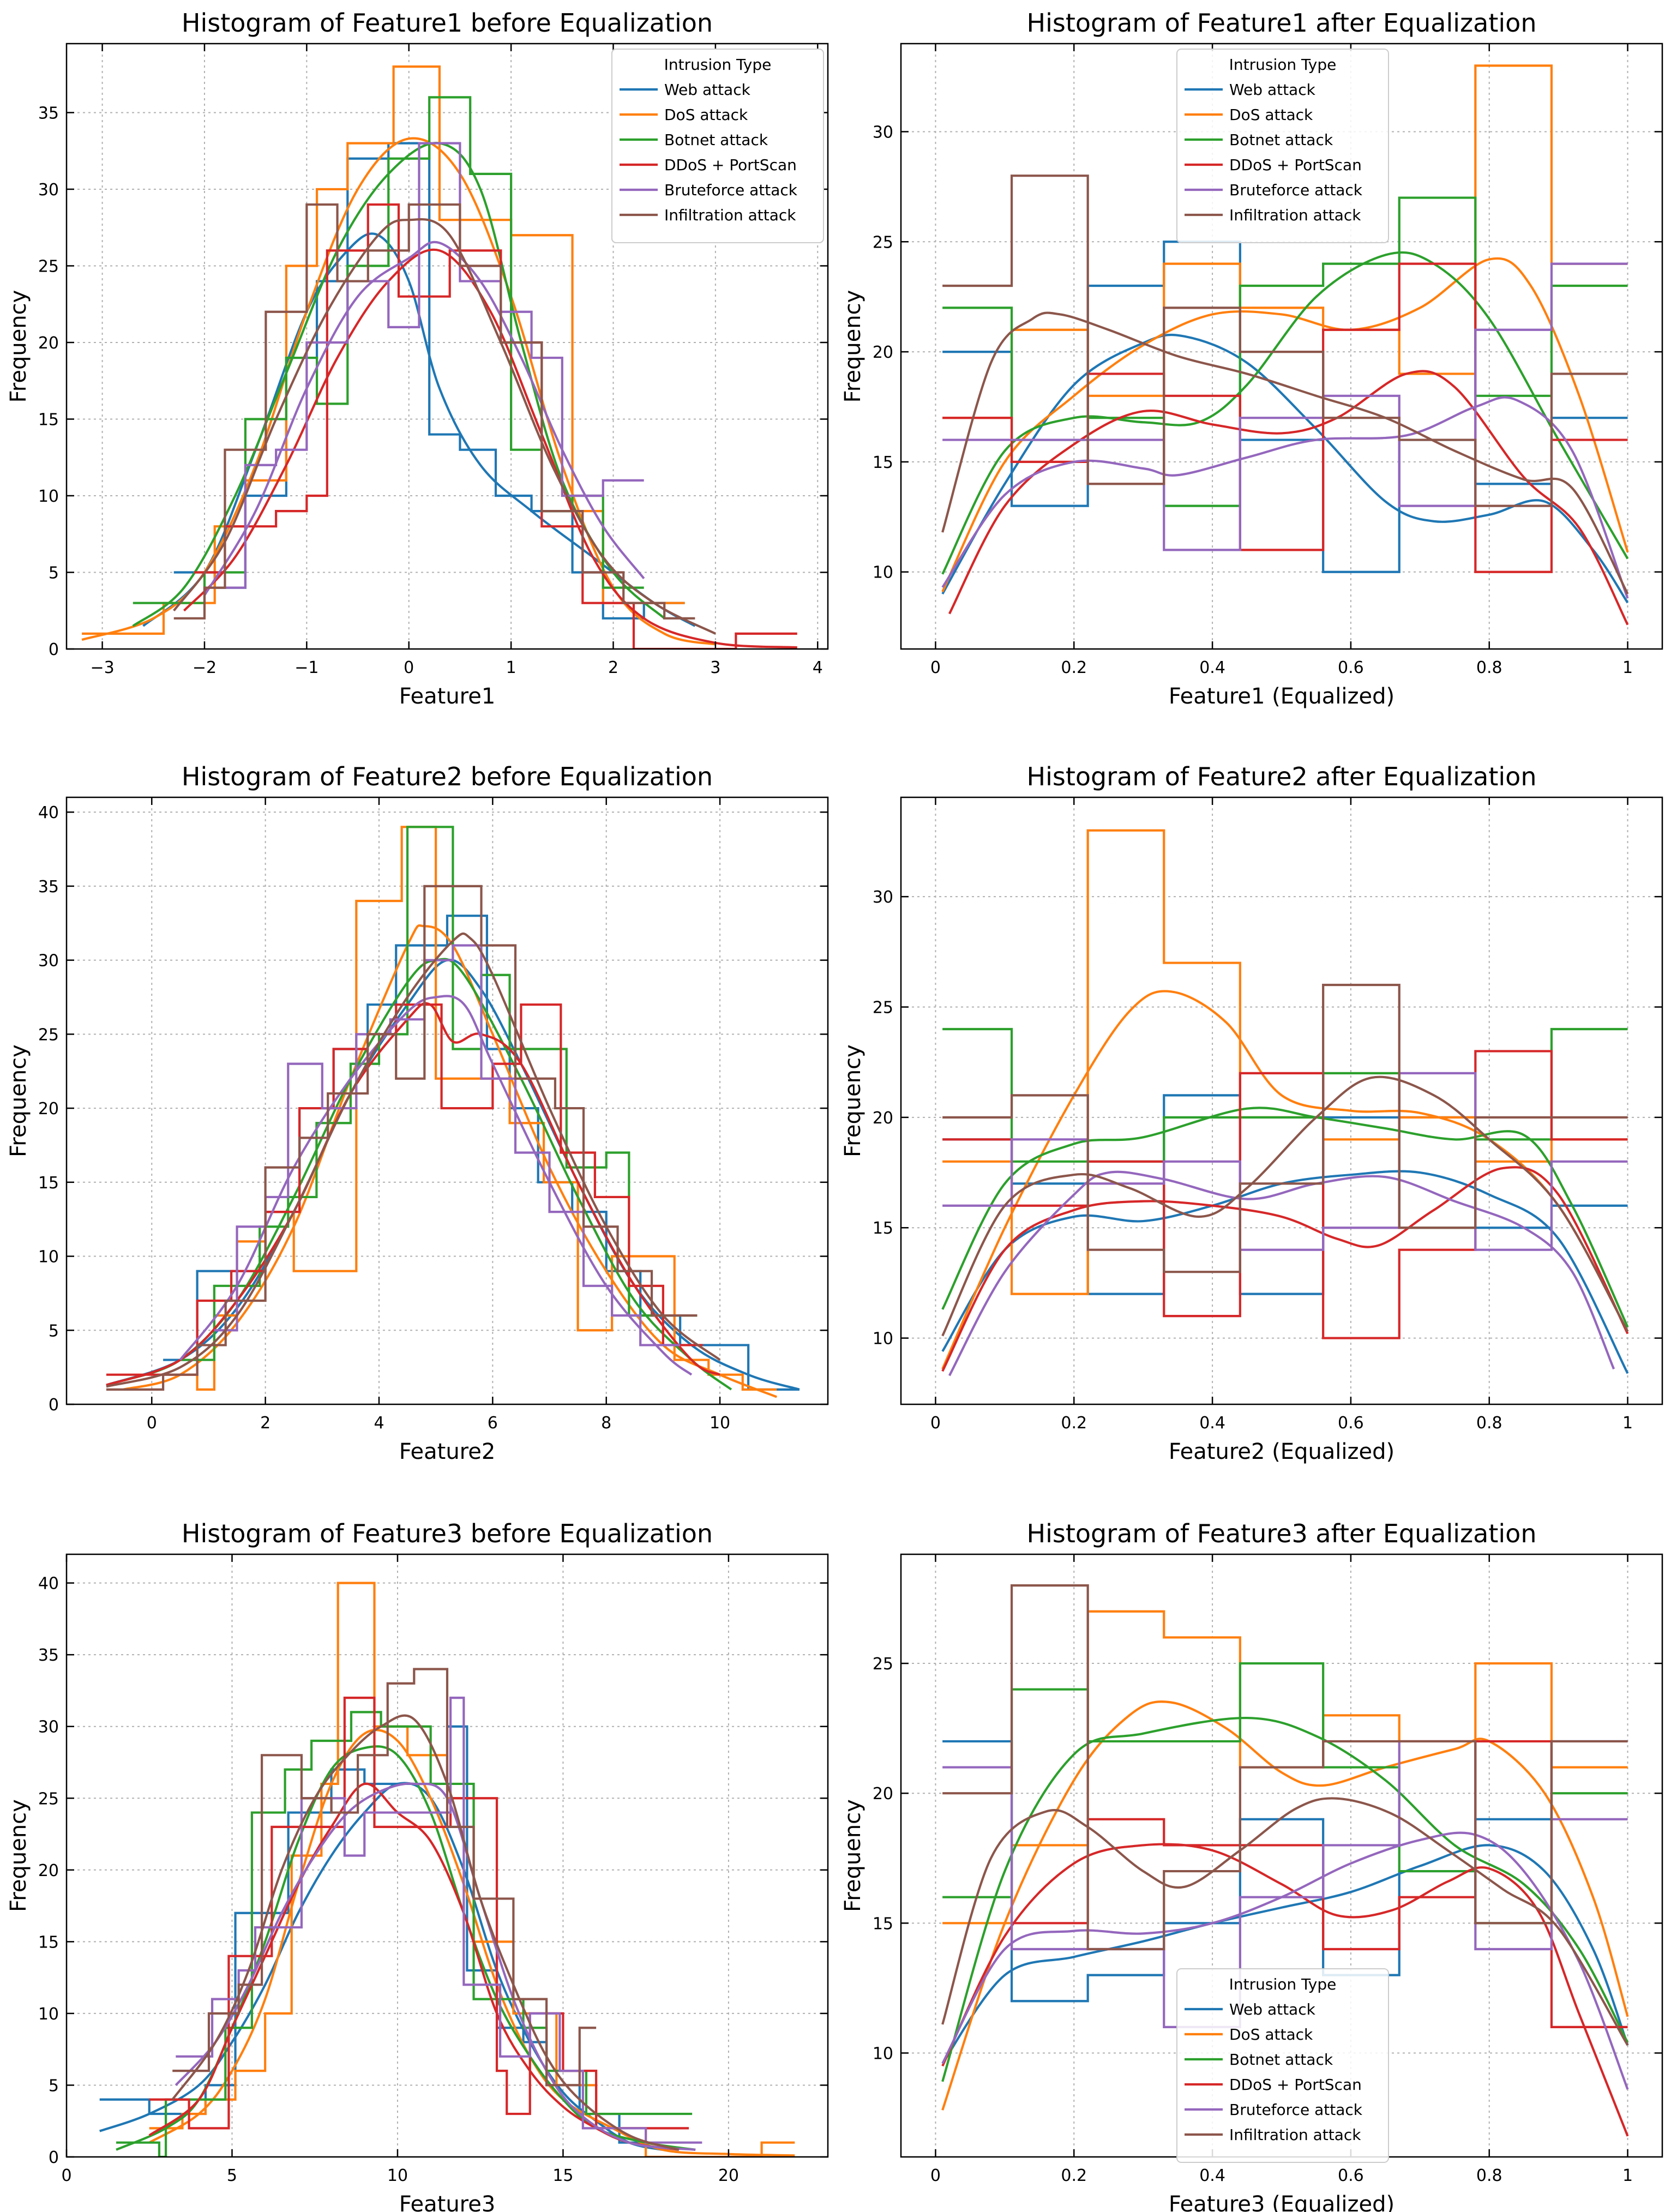 The width and height of the screenshot is (1677, 2212). I want to click on legend-item-label: Web attack, so click(707, 90).